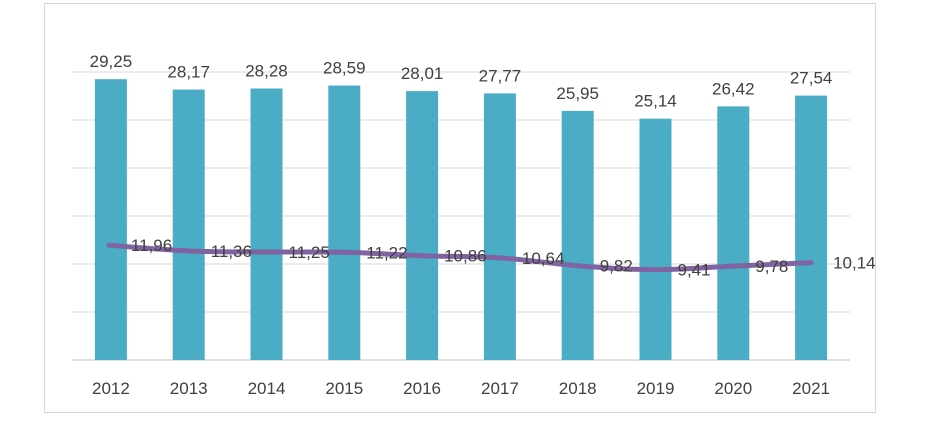 This screenshot has width=926, height=439. Describe the element at coordinates (231, 251) in the screenshot. I see `line-label-2013: 11,36` at that location.